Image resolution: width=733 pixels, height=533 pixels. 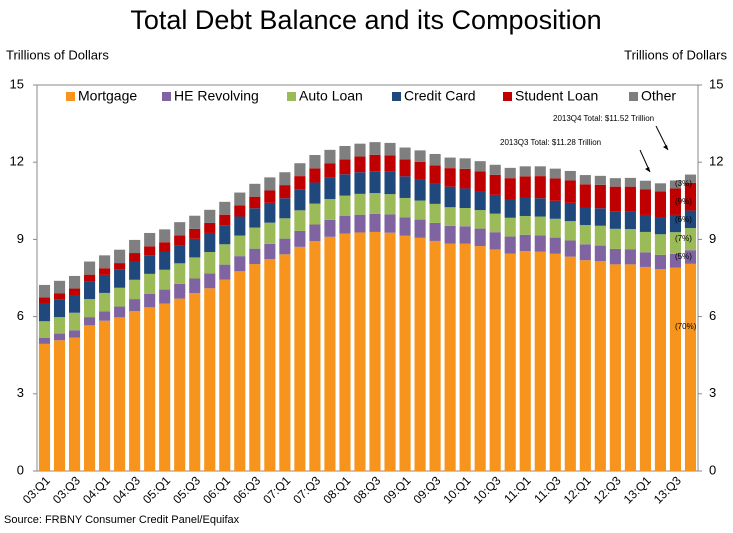 What do you see at coordinates (675, 54) in the screenshot?
I see `y2-axis-label: Trillions of Dollars` at bounding box center [675, 54].